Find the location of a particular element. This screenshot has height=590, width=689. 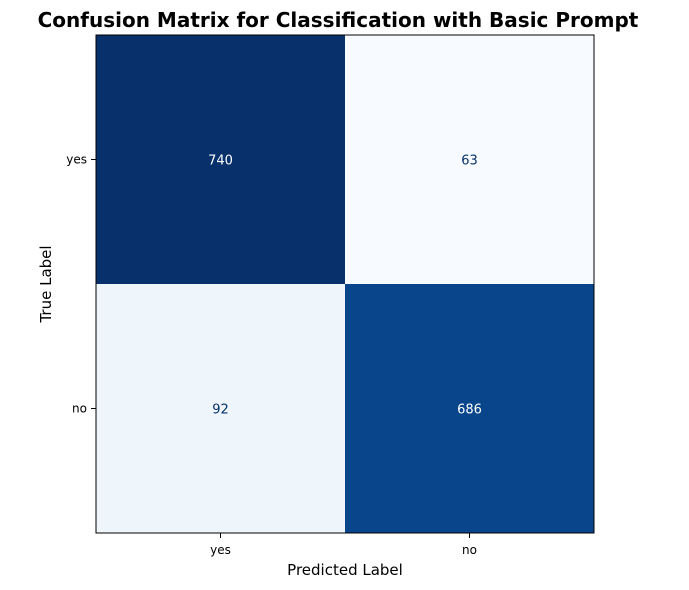

x-tick-label-no: no is located at coordinates (469, 550).